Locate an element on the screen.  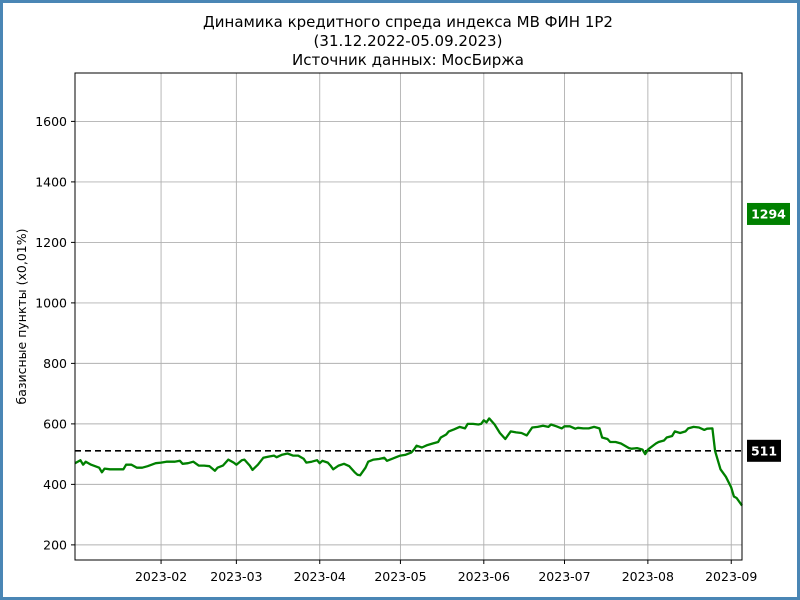
x-tick-label: 2023-06 is located at coordinates (484, 576).